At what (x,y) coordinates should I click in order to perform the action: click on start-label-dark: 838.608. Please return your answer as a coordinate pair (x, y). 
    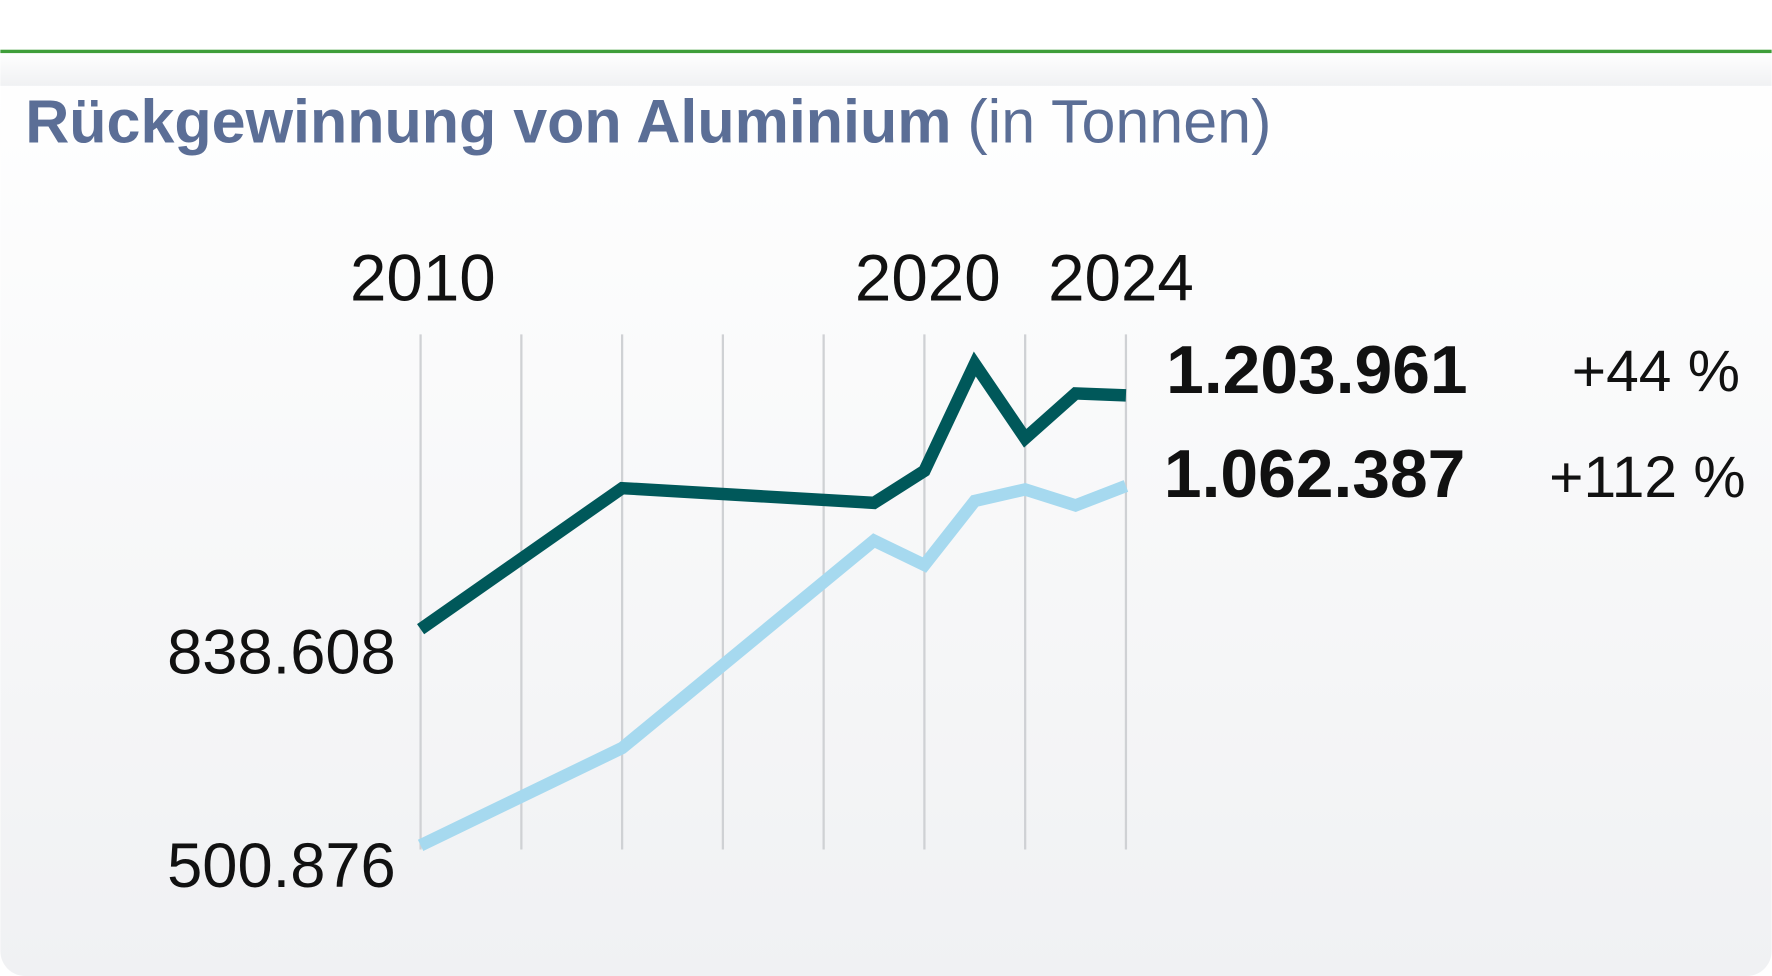
    Looking at the image, I should click on (281, 652).